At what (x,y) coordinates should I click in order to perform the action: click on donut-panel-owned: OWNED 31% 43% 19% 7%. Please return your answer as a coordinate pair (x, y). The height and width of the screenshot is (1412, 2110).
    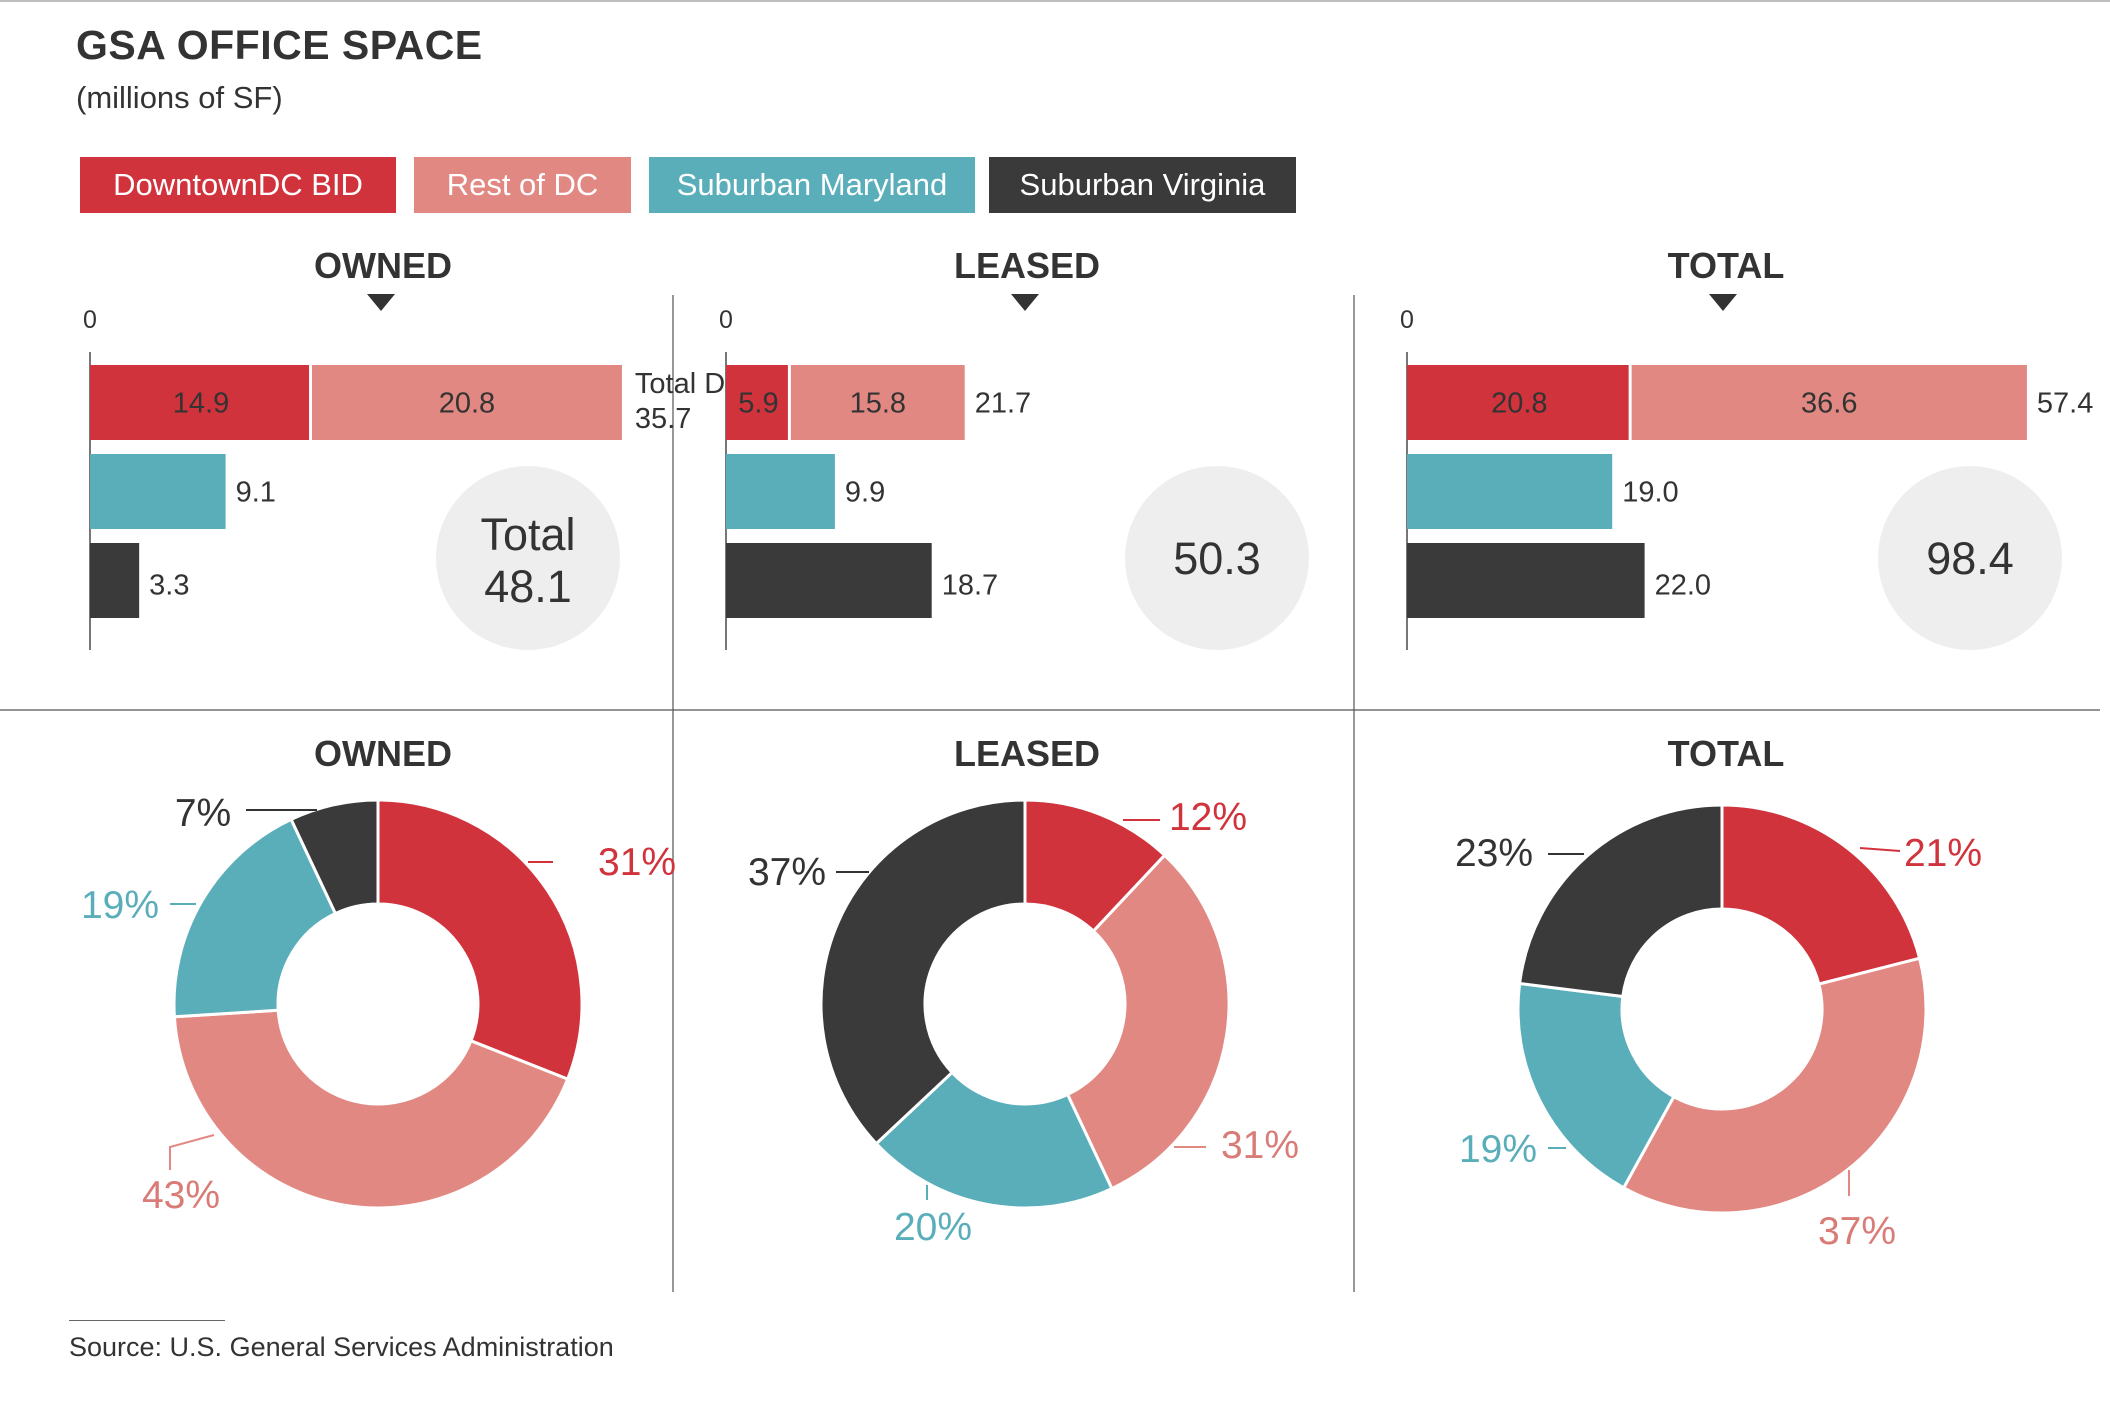
    Looking at the image, I should click on (378, 975).